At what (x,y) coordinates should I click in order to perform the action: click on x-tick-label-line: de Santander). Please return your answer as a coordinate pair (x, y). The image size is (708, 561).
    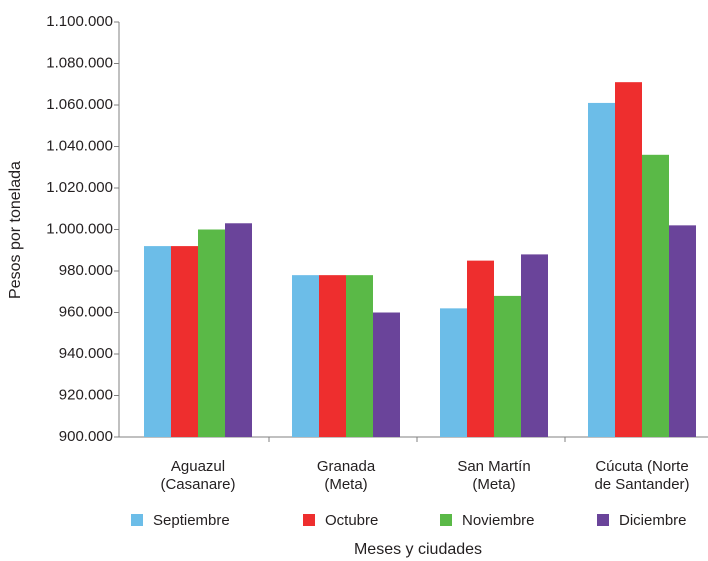
    Looking at the image, I should click on (641, 484).